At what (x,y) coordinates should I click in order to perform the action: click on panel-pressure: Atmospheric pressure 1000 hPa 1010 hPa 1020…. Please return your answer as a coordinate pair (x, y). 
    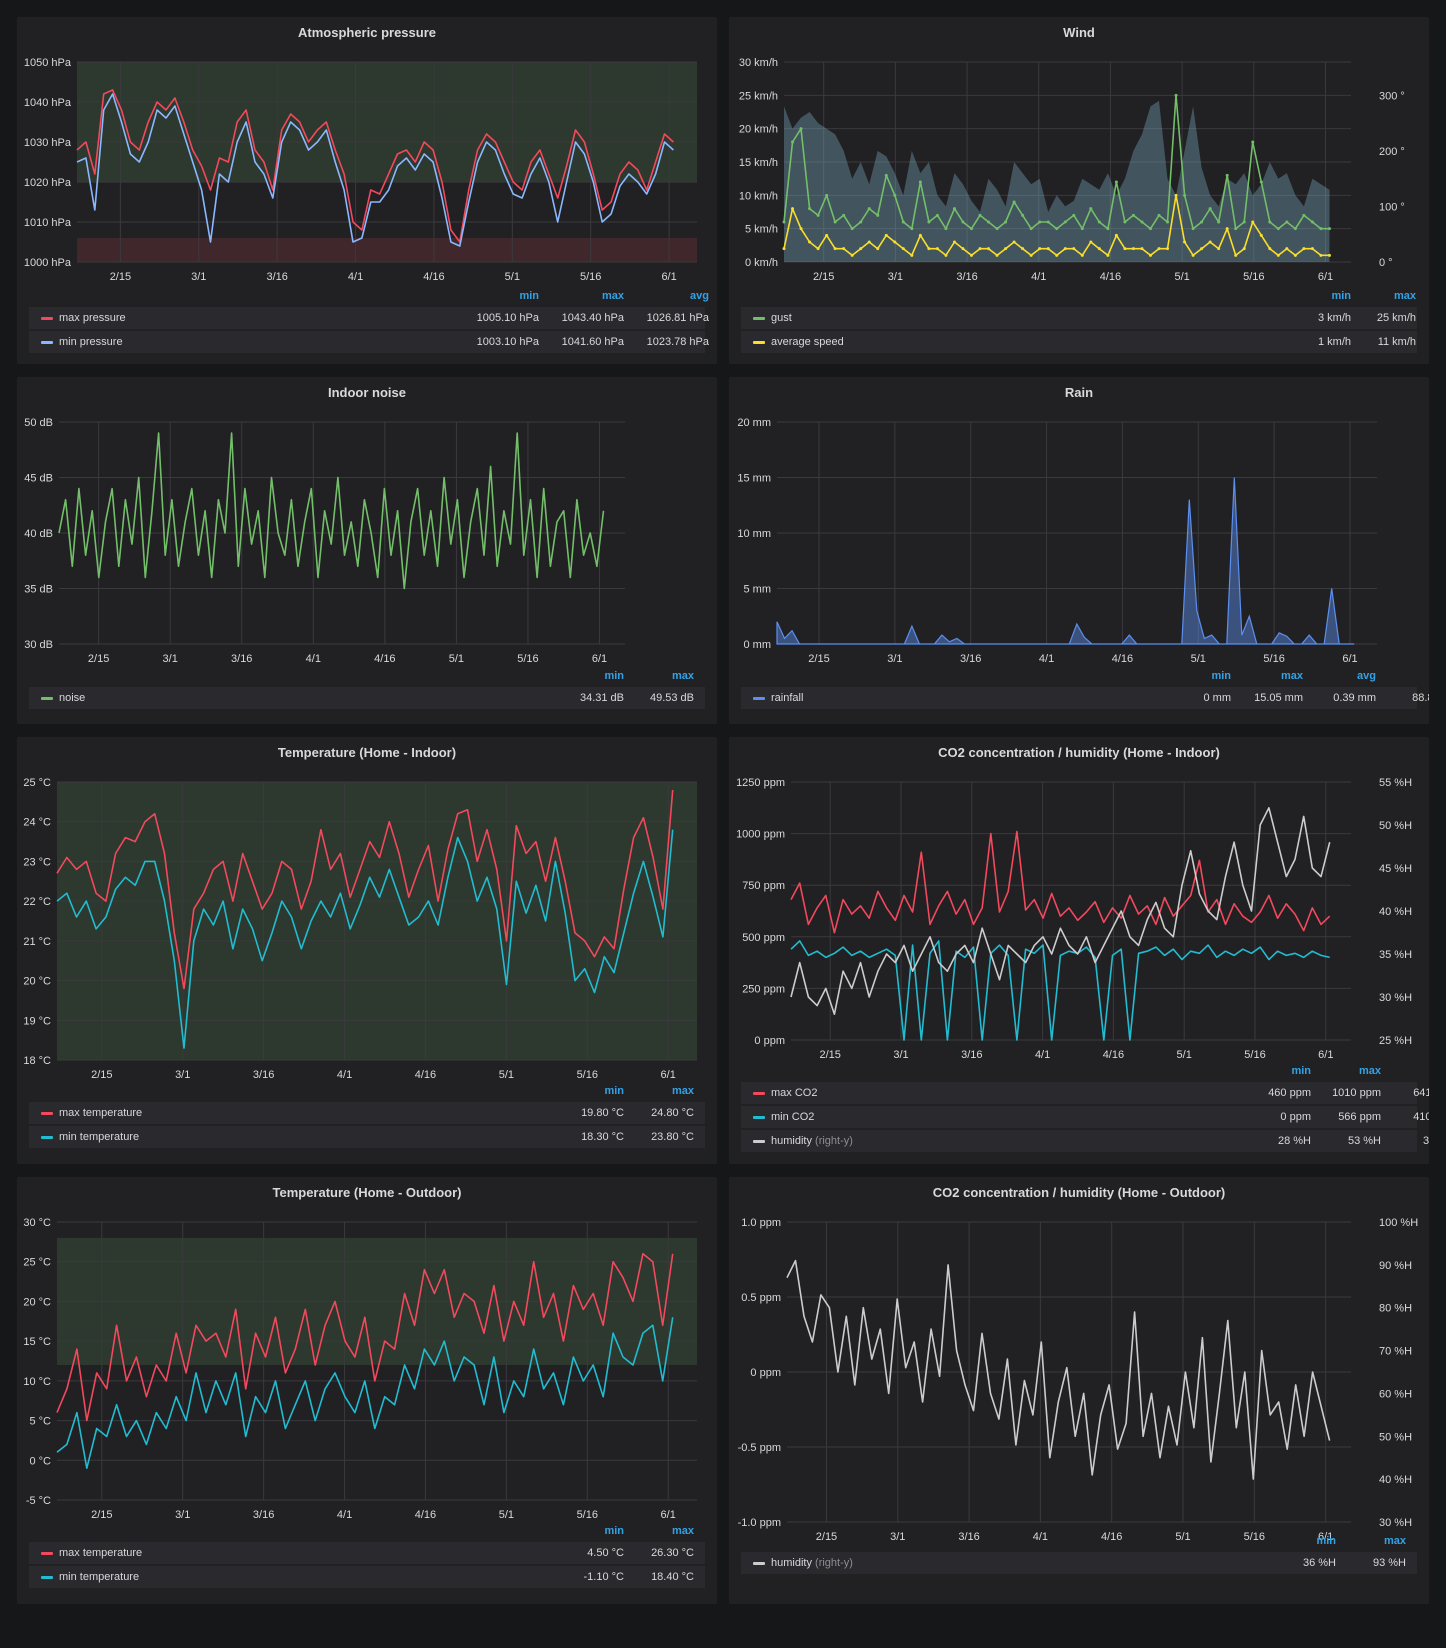
    Looking at the image, I should click on (367, 190).